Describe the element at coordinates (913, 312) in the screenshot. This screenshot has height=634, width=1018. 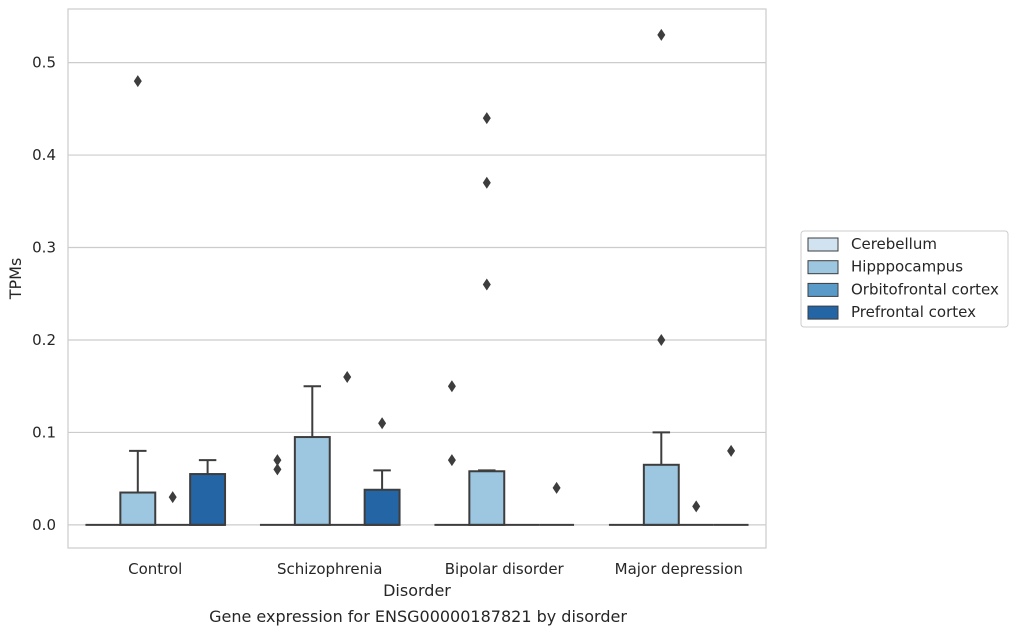
I see `legend-label: Prefrontal cortex` at that location.